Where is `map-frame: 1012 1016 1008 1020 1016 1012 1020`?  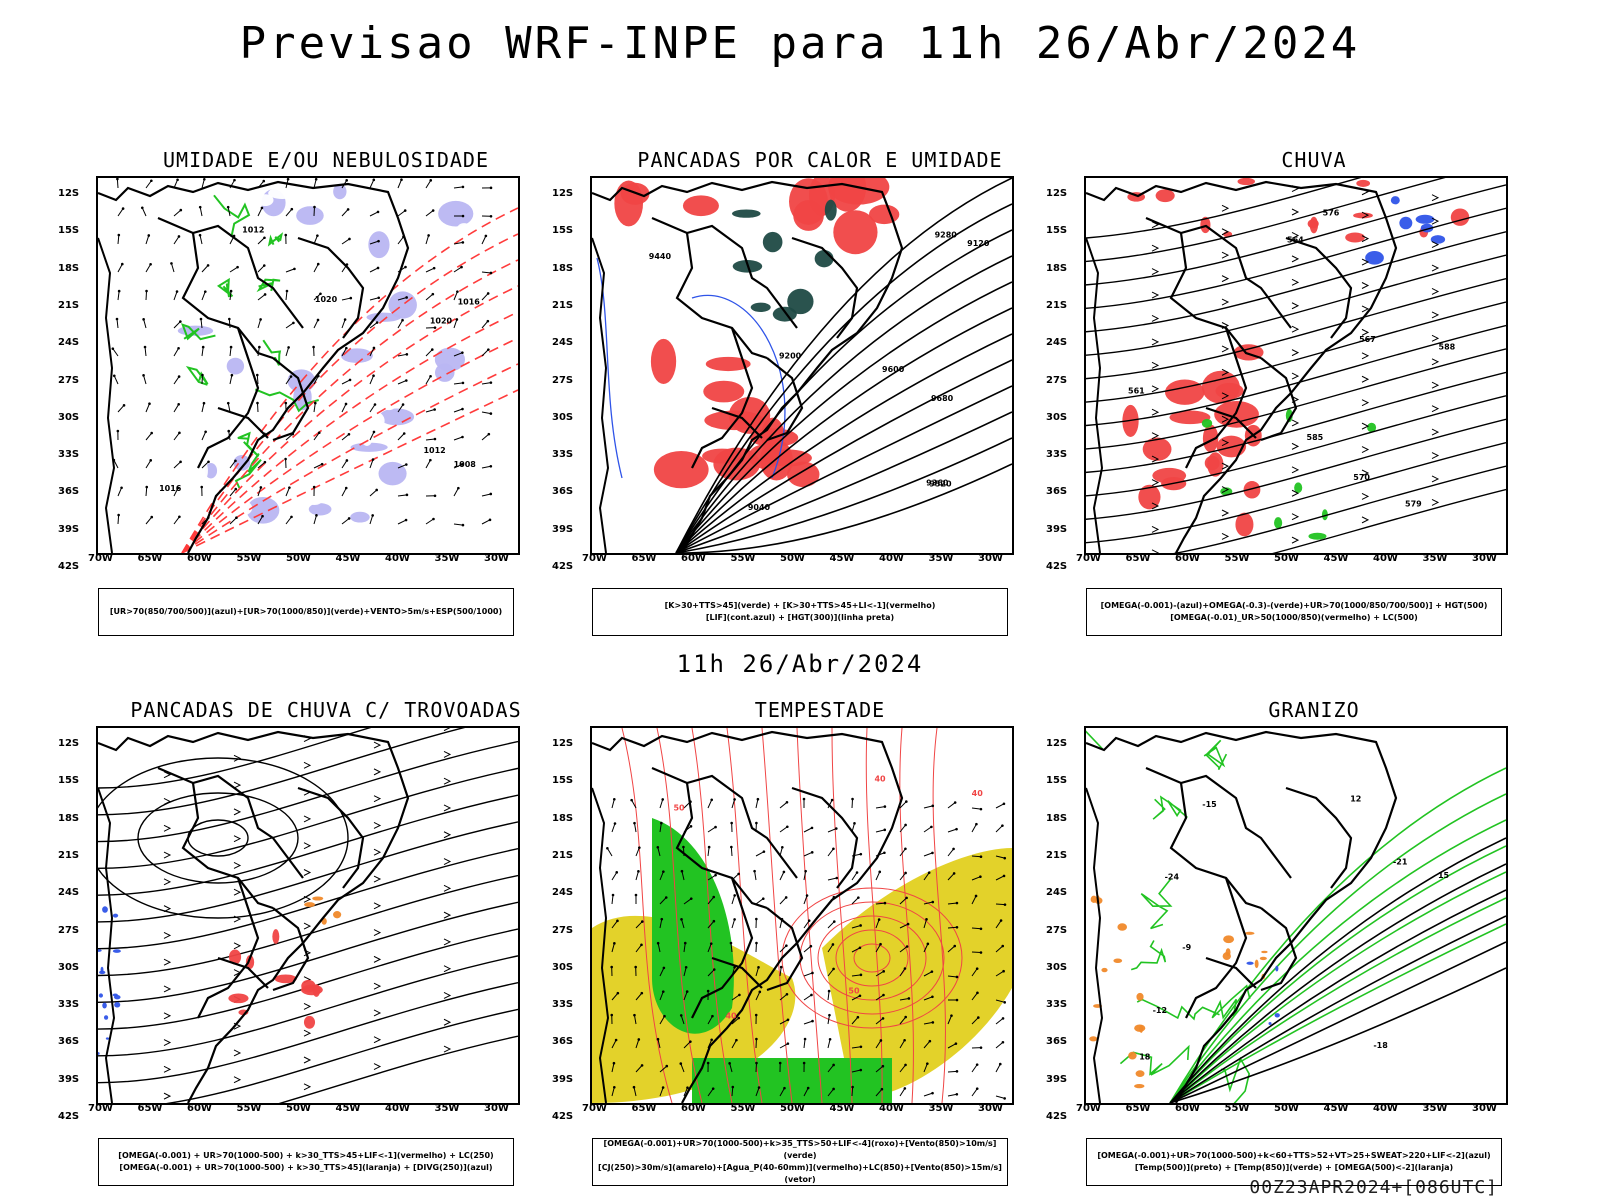
map-frame: 1012 1016 1008 1020 1016 1012 1020 is located at coordinates (308, 365).